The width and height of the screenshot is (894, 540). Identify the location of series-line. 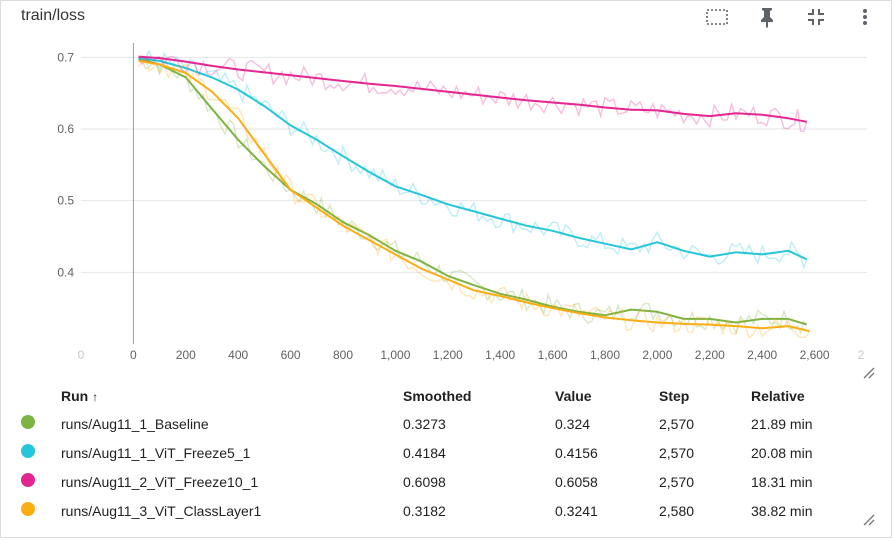
(472, 89).